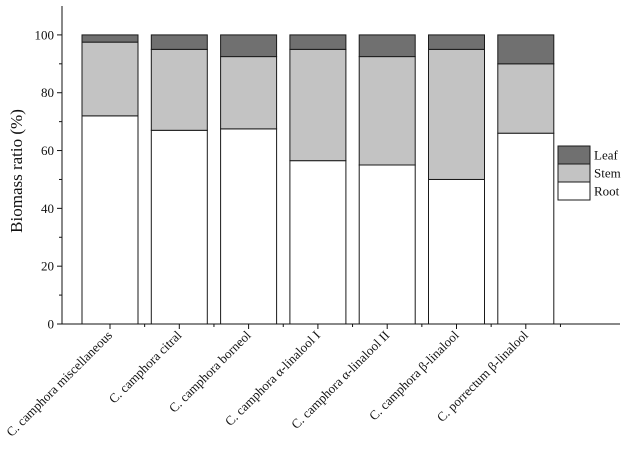 This screenshot has height=453, width=627. What do you see at coordinates (607, 173) in the screenshot?
I see `legend-label-stem: Stem` at bounding box center [607, 173].